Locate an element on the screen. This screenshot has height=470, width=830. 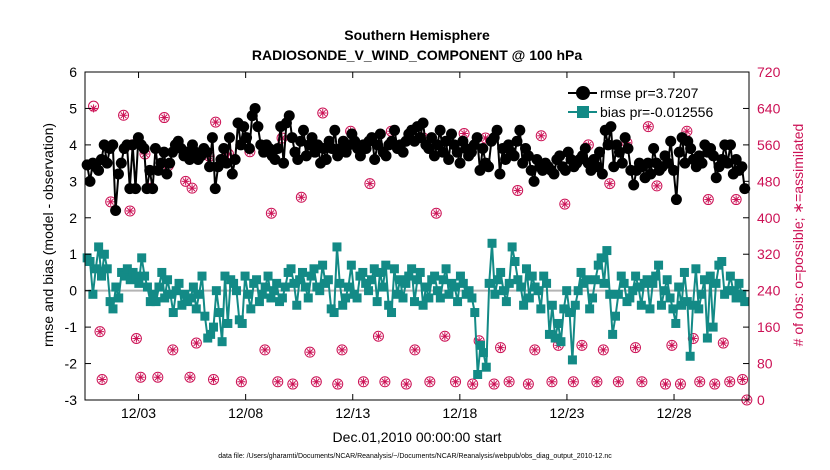
legend-bias-label: bias pr=-0.012556 is located at coordinates (656, 112).